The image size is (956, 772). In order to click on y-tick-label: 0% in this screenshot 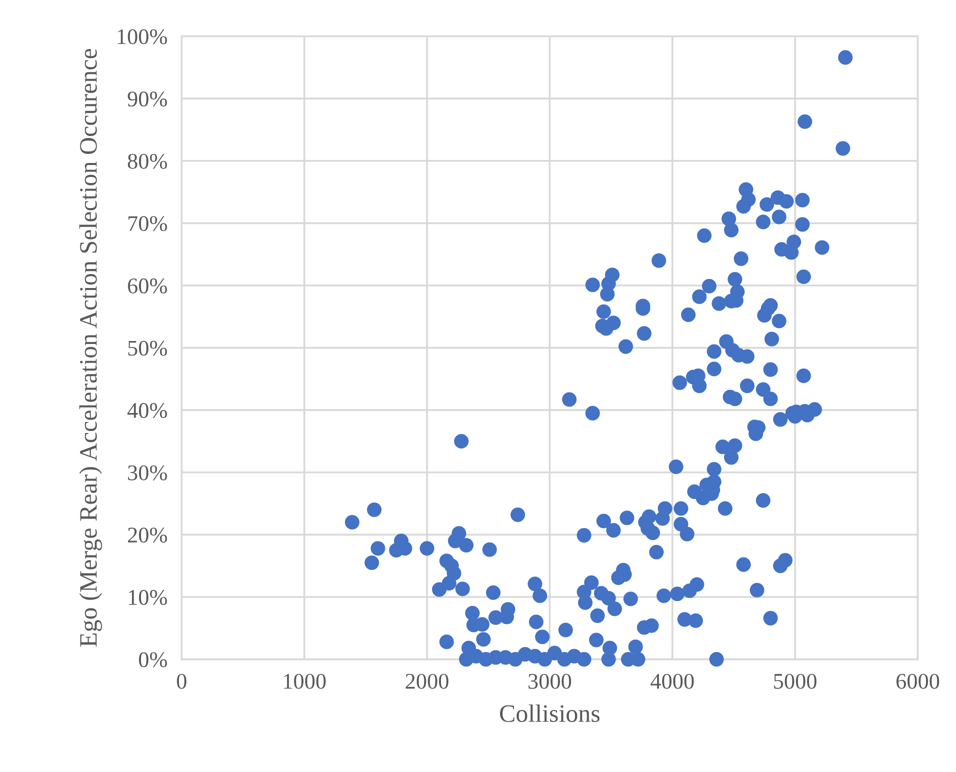, I will do `click(152, 660)`.